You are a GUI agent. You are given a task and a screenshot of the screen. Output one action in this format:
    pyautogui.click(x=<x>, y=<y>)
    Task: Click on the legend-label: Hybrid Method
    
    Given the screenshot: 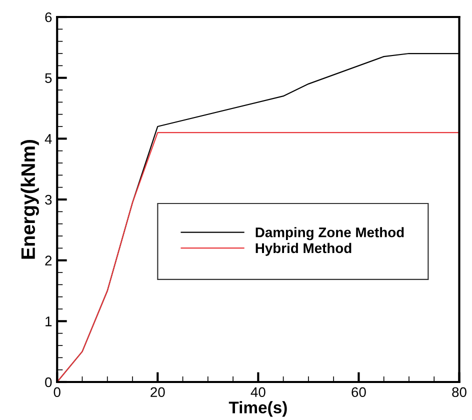 What is the action you would take?
    pyautogui.click(x=304, y=249)
    